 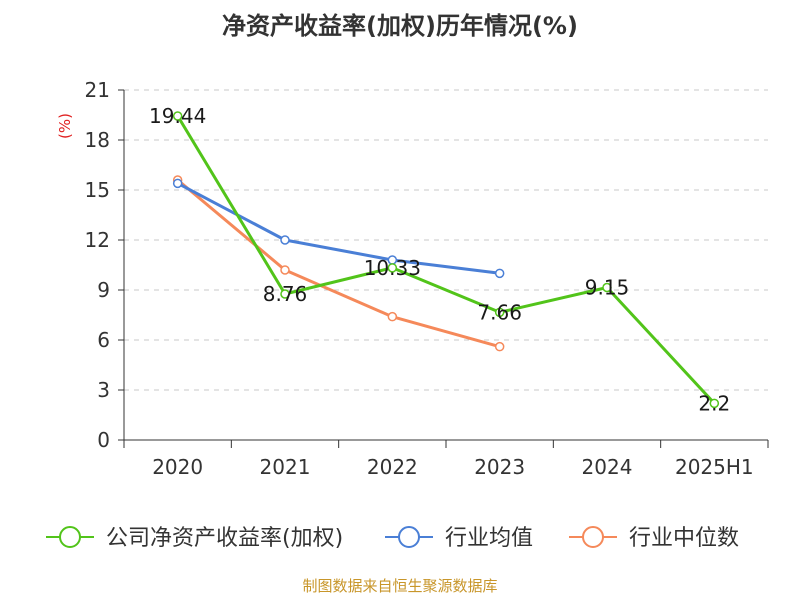 What do you see at coordinates (65, 126) in the screenshot?
I see `y-axis-label: (%)` at bounding box center [65, 126].